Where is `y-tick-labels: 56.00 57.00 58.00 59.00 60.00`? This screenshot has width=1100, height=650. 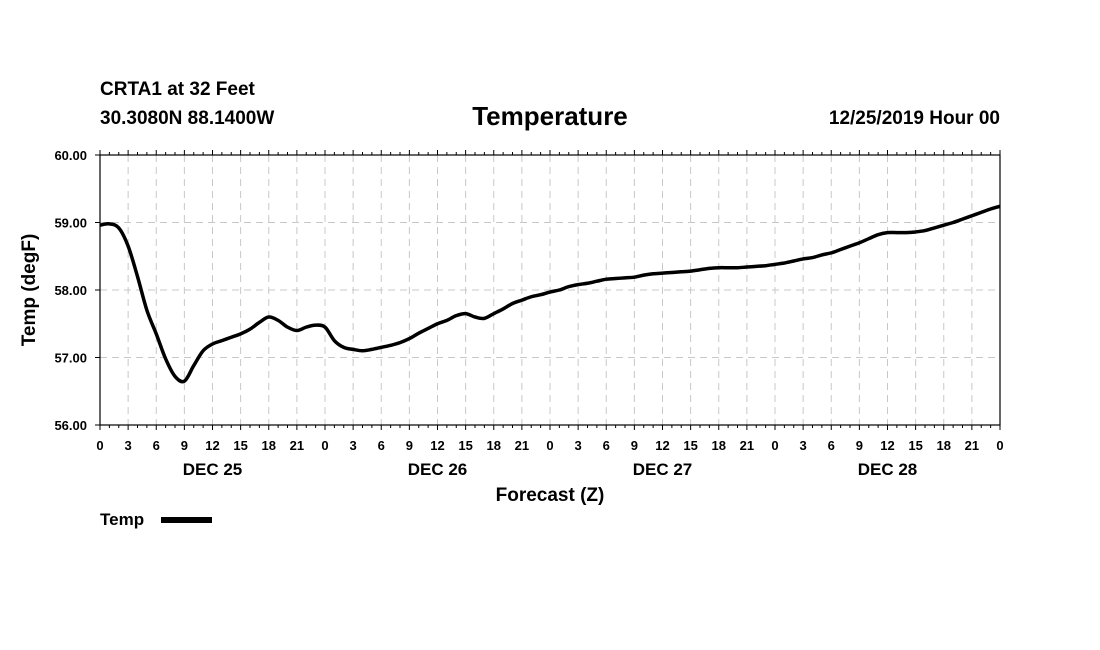 y-tick-labels: 56.00 57.00 58.00 59.00 60.00 is located at coordinates (70, 290).